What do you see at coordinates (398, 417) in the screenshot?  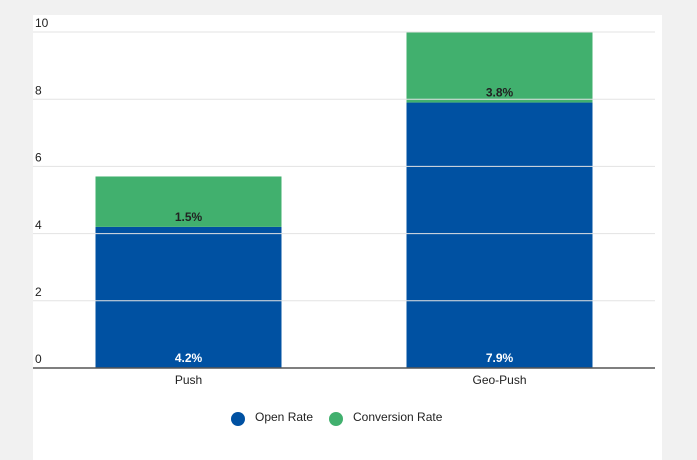 I see `legend-label: Conversion Rate` at bounding box center [398, 417].